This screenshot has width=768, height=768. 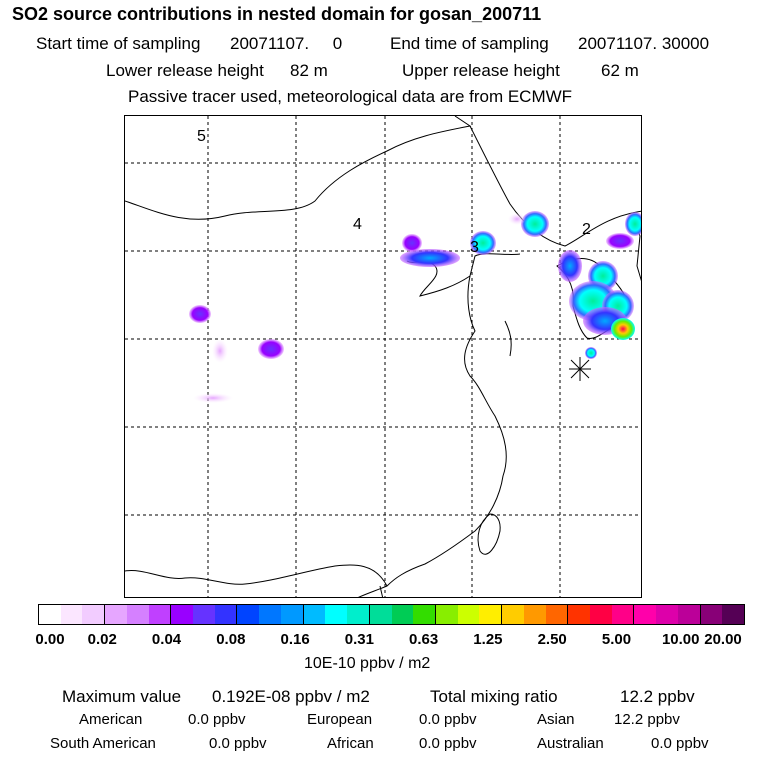 I want to click on color-scale-tick-label: 0.04, so click(x=166, y=639).